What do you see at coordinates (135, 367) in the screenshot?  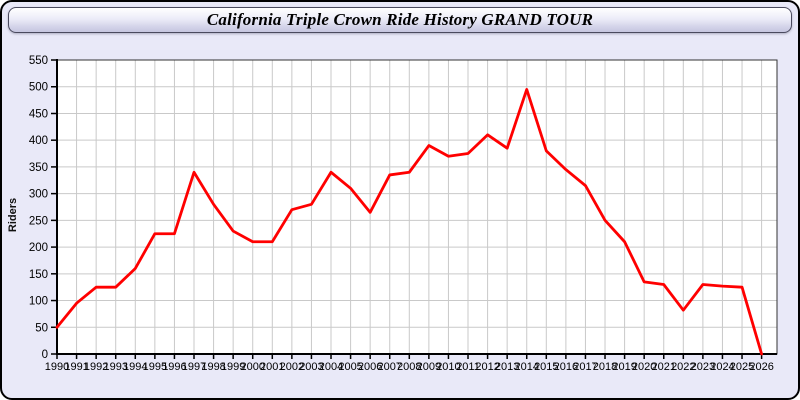 I see `svg-text: 1994` at bounding box center [135, 367].